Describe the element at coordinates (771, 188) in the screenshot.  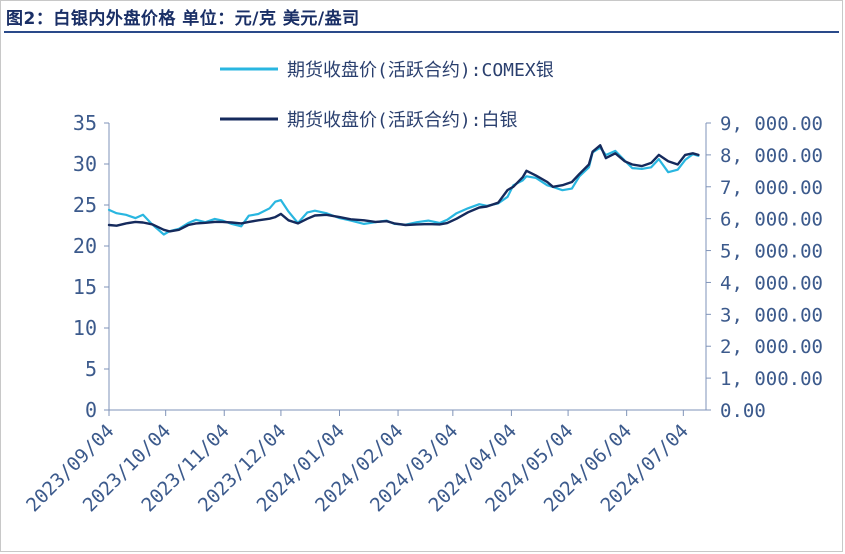
I see `right-tick-label: 7, 000.00` at that location.